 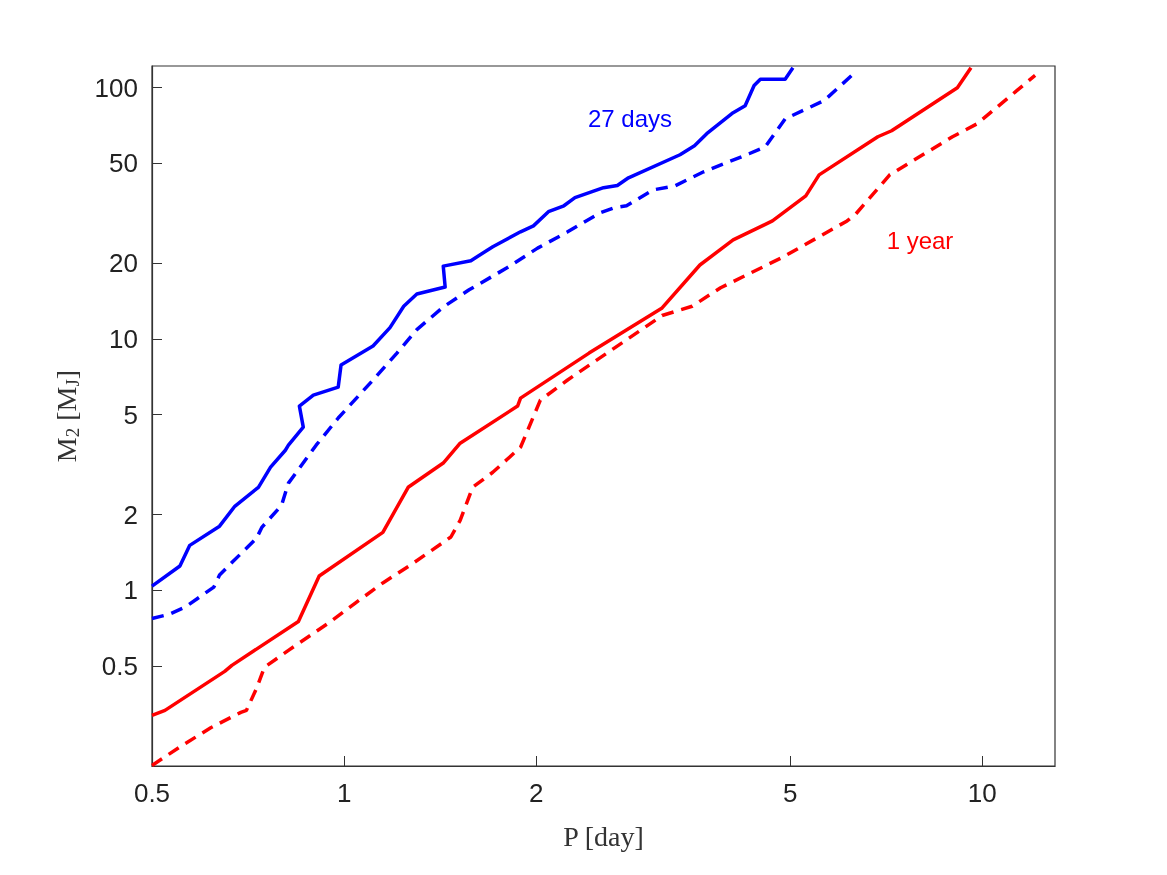 I want to click on y-tick-label: 5, so click(x=130, y=414).